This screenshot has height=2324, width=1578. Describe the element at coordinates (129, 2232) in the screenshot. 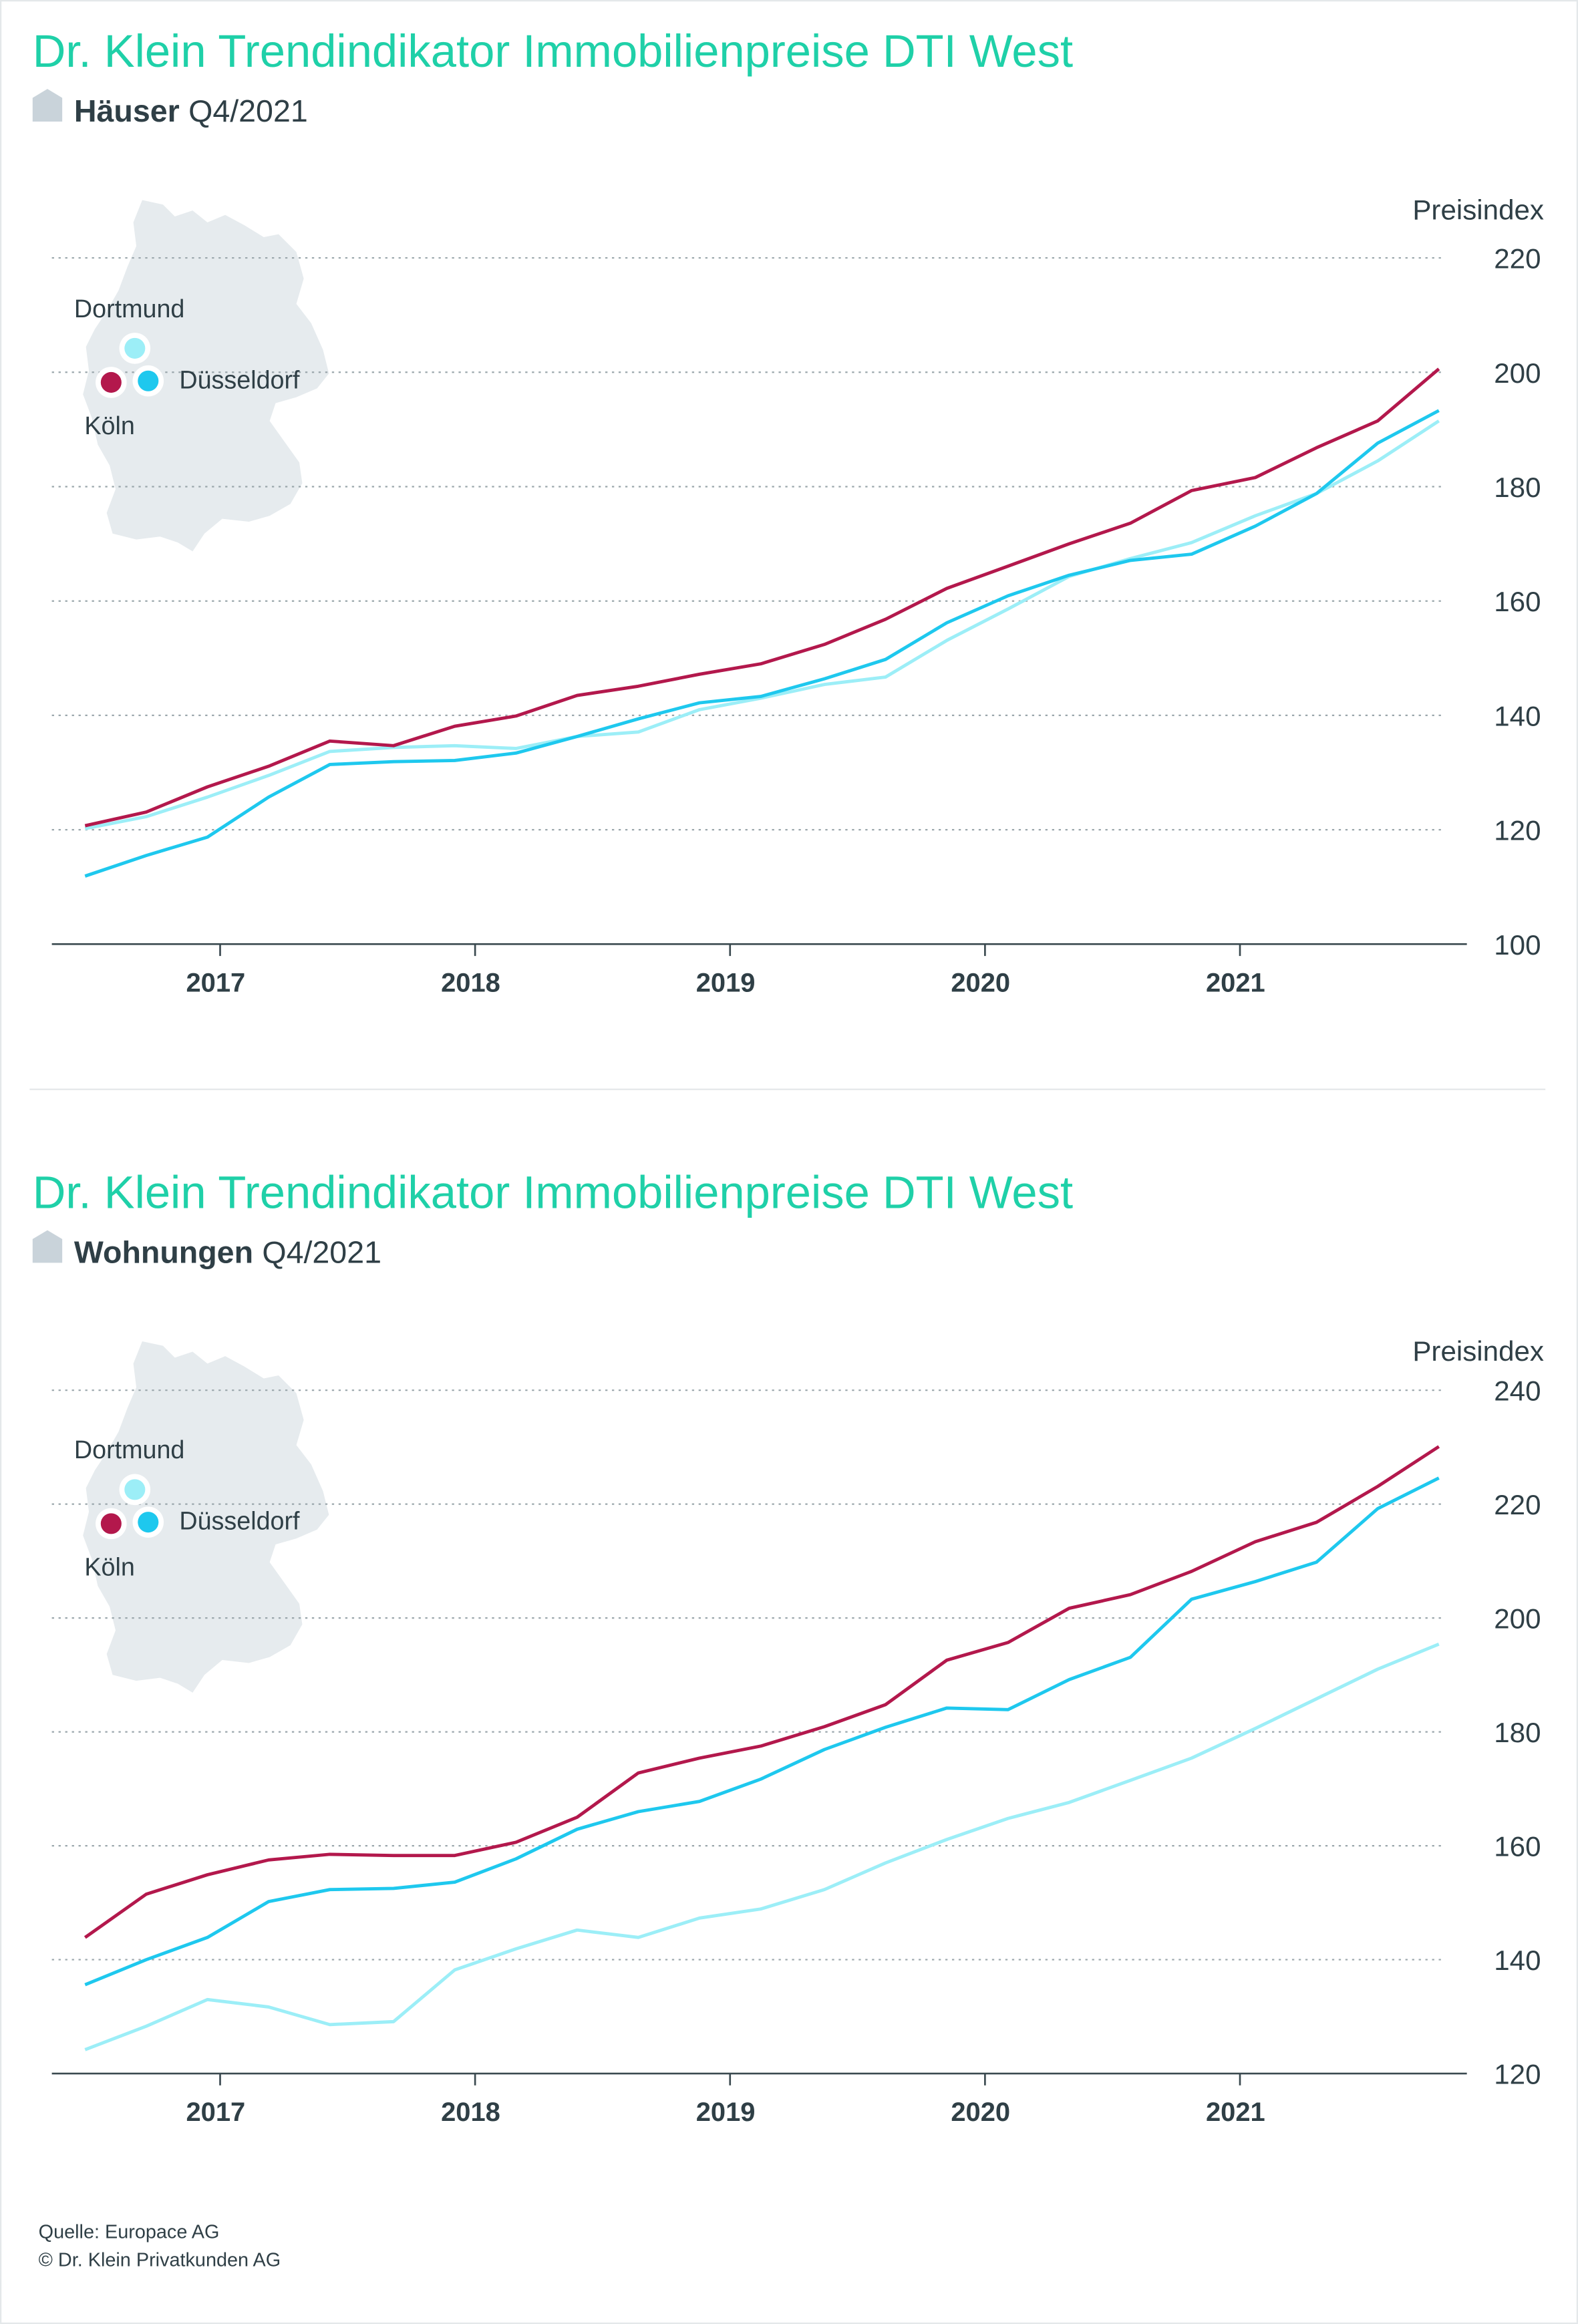

I see `source: Quelle: Europace AG` at that location.